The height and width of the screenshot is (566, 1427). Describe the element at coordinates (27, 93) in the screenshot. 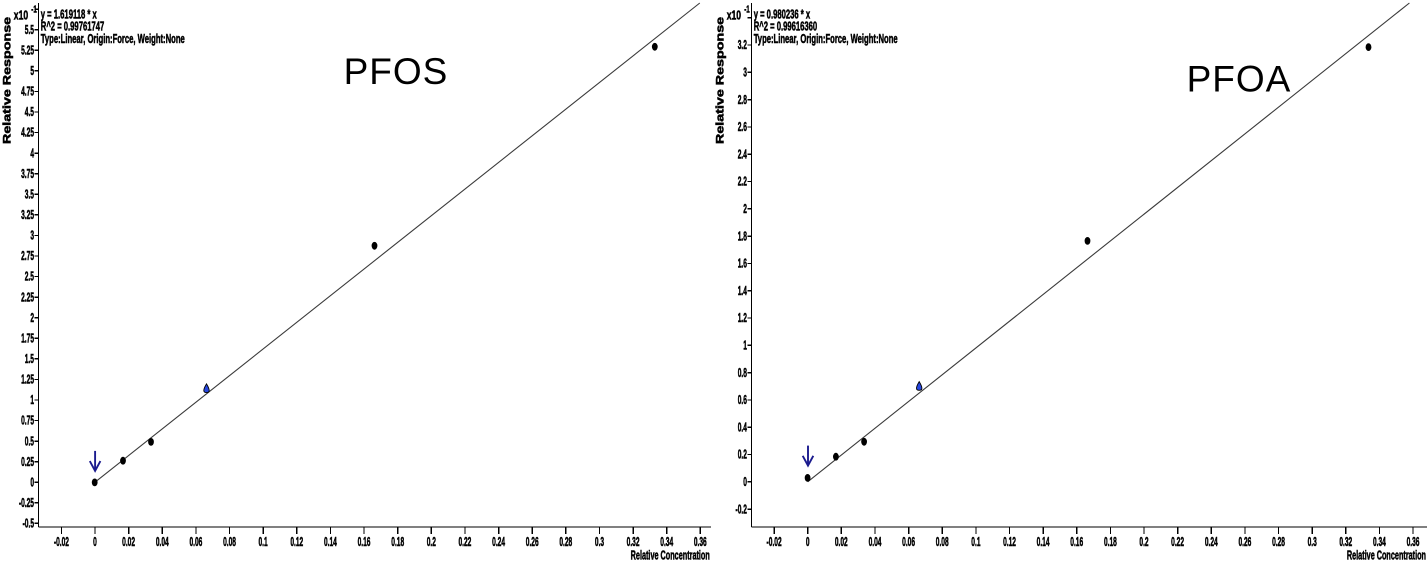

I see `svg-text: 4.75` at that location.